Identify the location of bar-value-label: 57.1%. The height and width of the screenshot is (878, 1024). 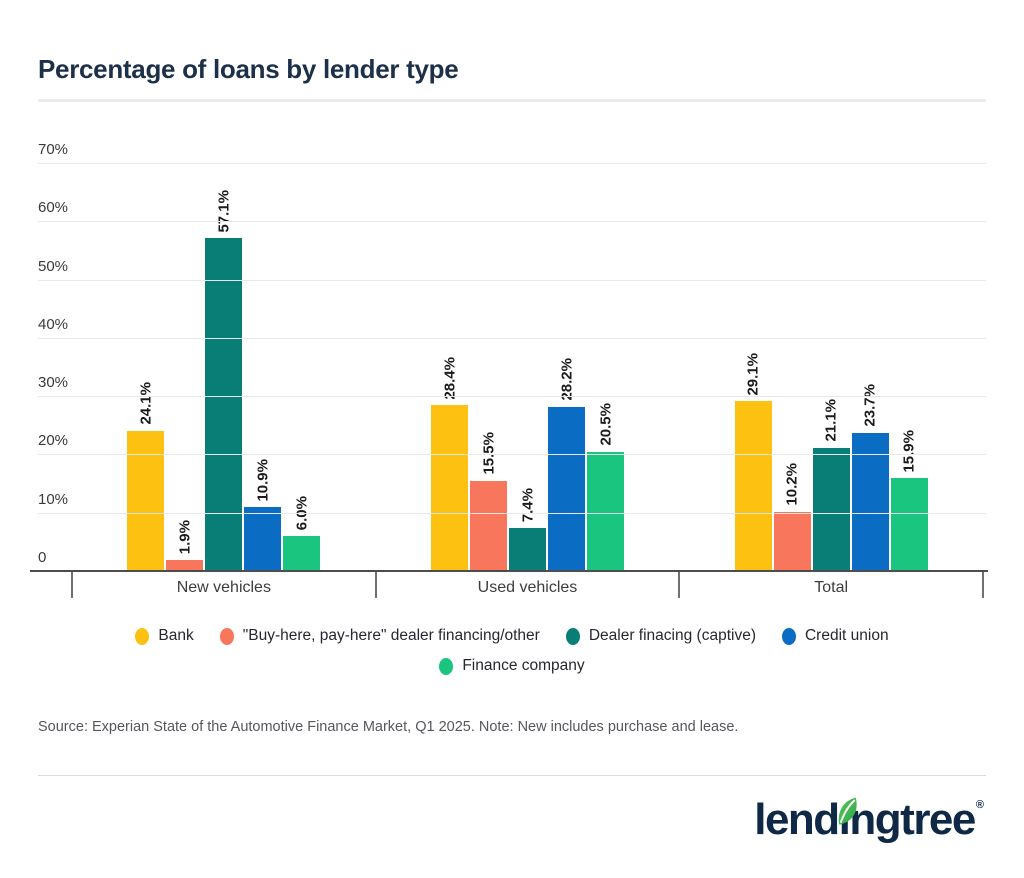
(224, 211).